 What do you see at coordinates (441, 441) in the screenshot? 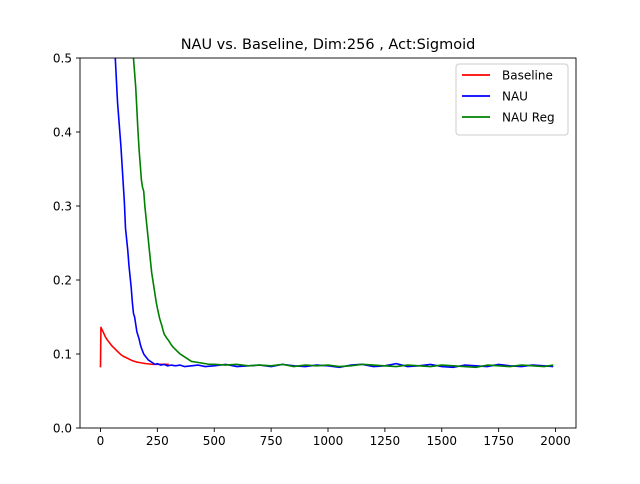
I see `x-tick-label: 1500` at bounding box center [441, 441].